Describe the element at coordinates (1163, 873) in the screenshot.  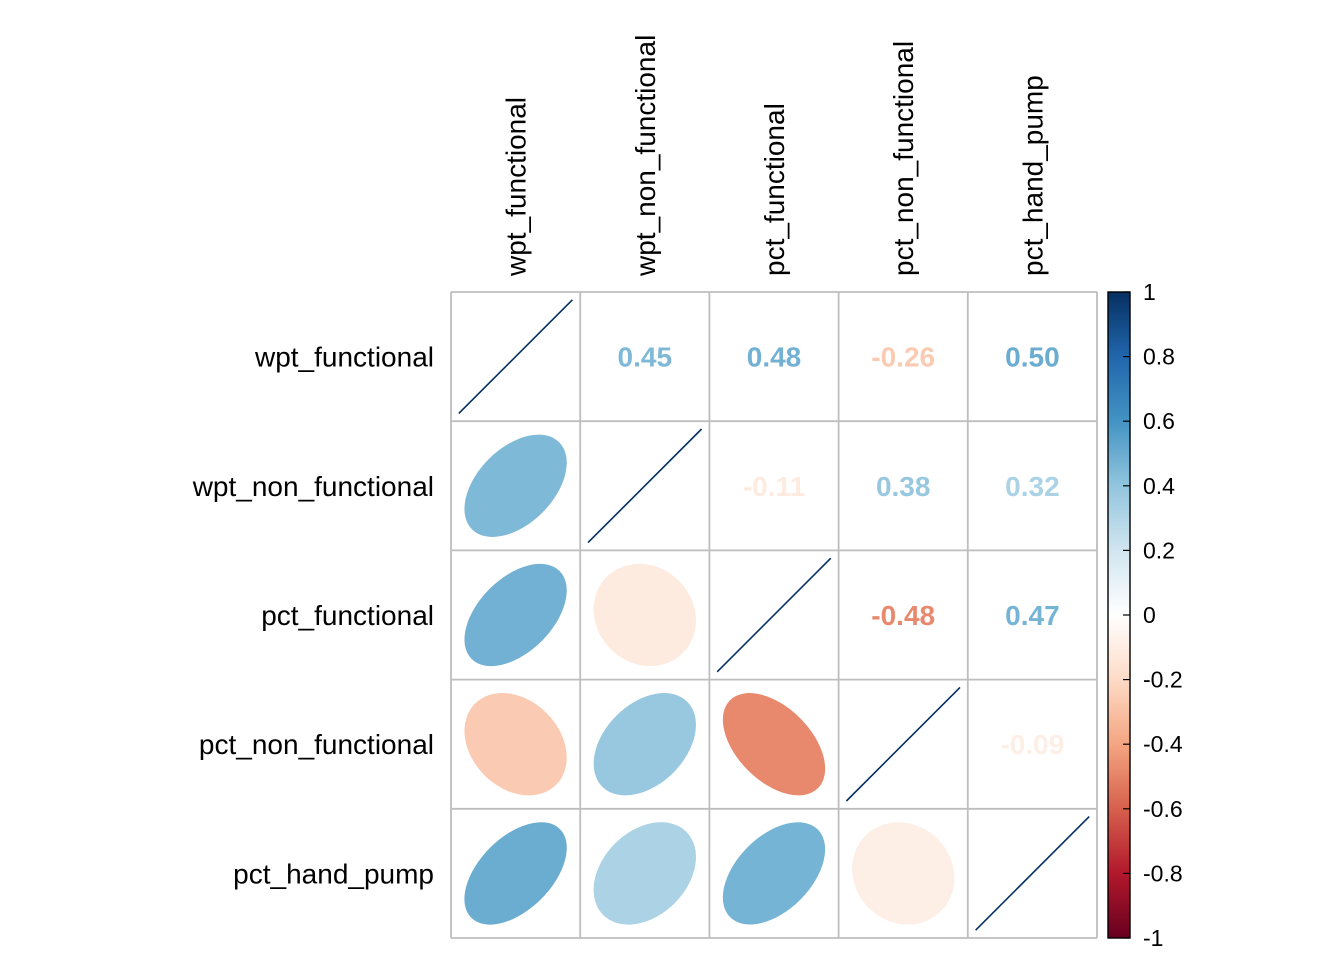
I see `colorbar-tick-label: -0.8` at that location.